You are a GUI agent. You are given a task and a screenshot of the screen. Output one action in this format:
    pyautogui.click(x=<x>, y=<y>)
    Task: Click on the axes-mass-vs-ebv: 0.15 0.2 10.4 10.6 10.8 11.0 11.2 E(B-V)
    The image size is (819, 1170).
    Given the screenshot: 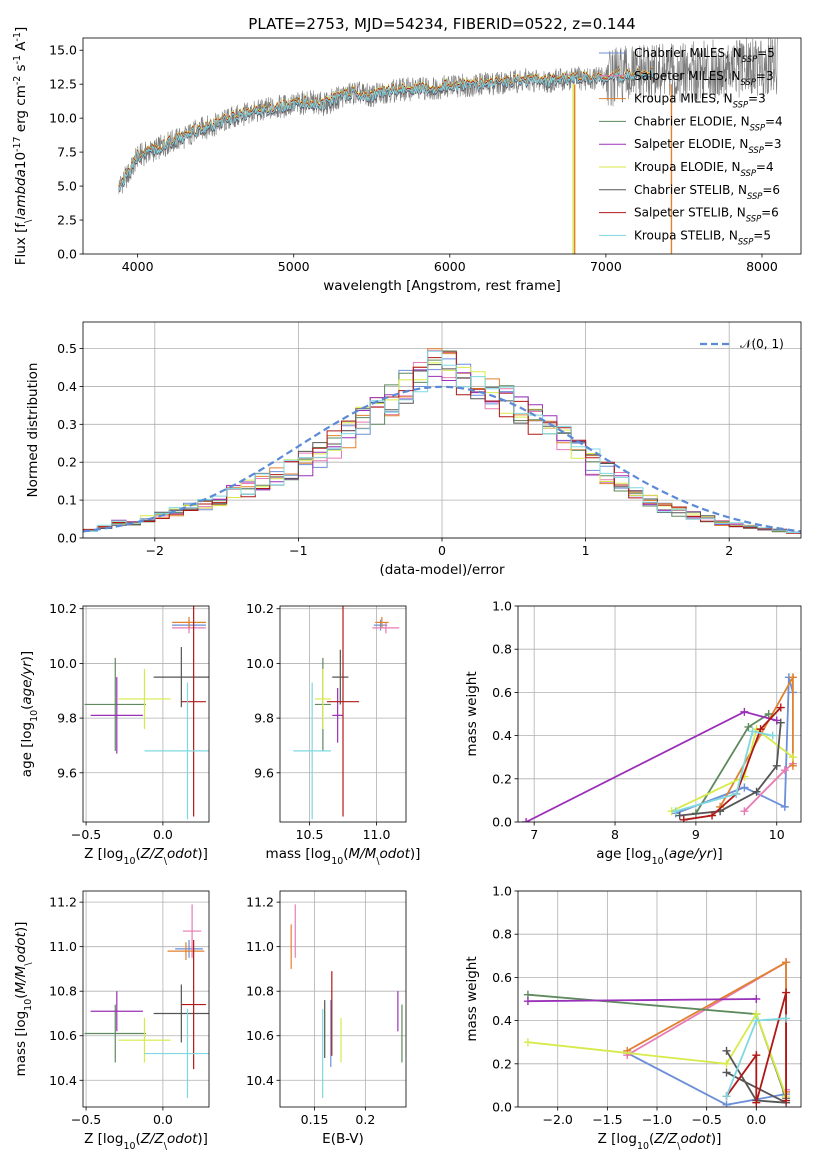 What is the action you would take?
    pyautogui.click(x=326, y=1018)
    